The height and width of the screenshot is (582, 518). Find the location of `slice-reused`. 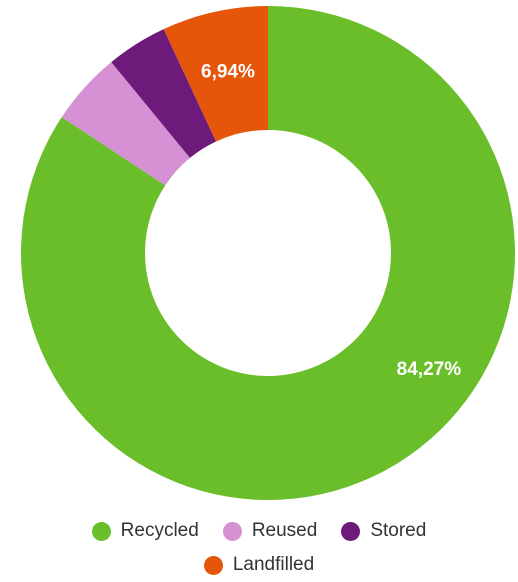

slice-reused is located at coordinates (125, 124).